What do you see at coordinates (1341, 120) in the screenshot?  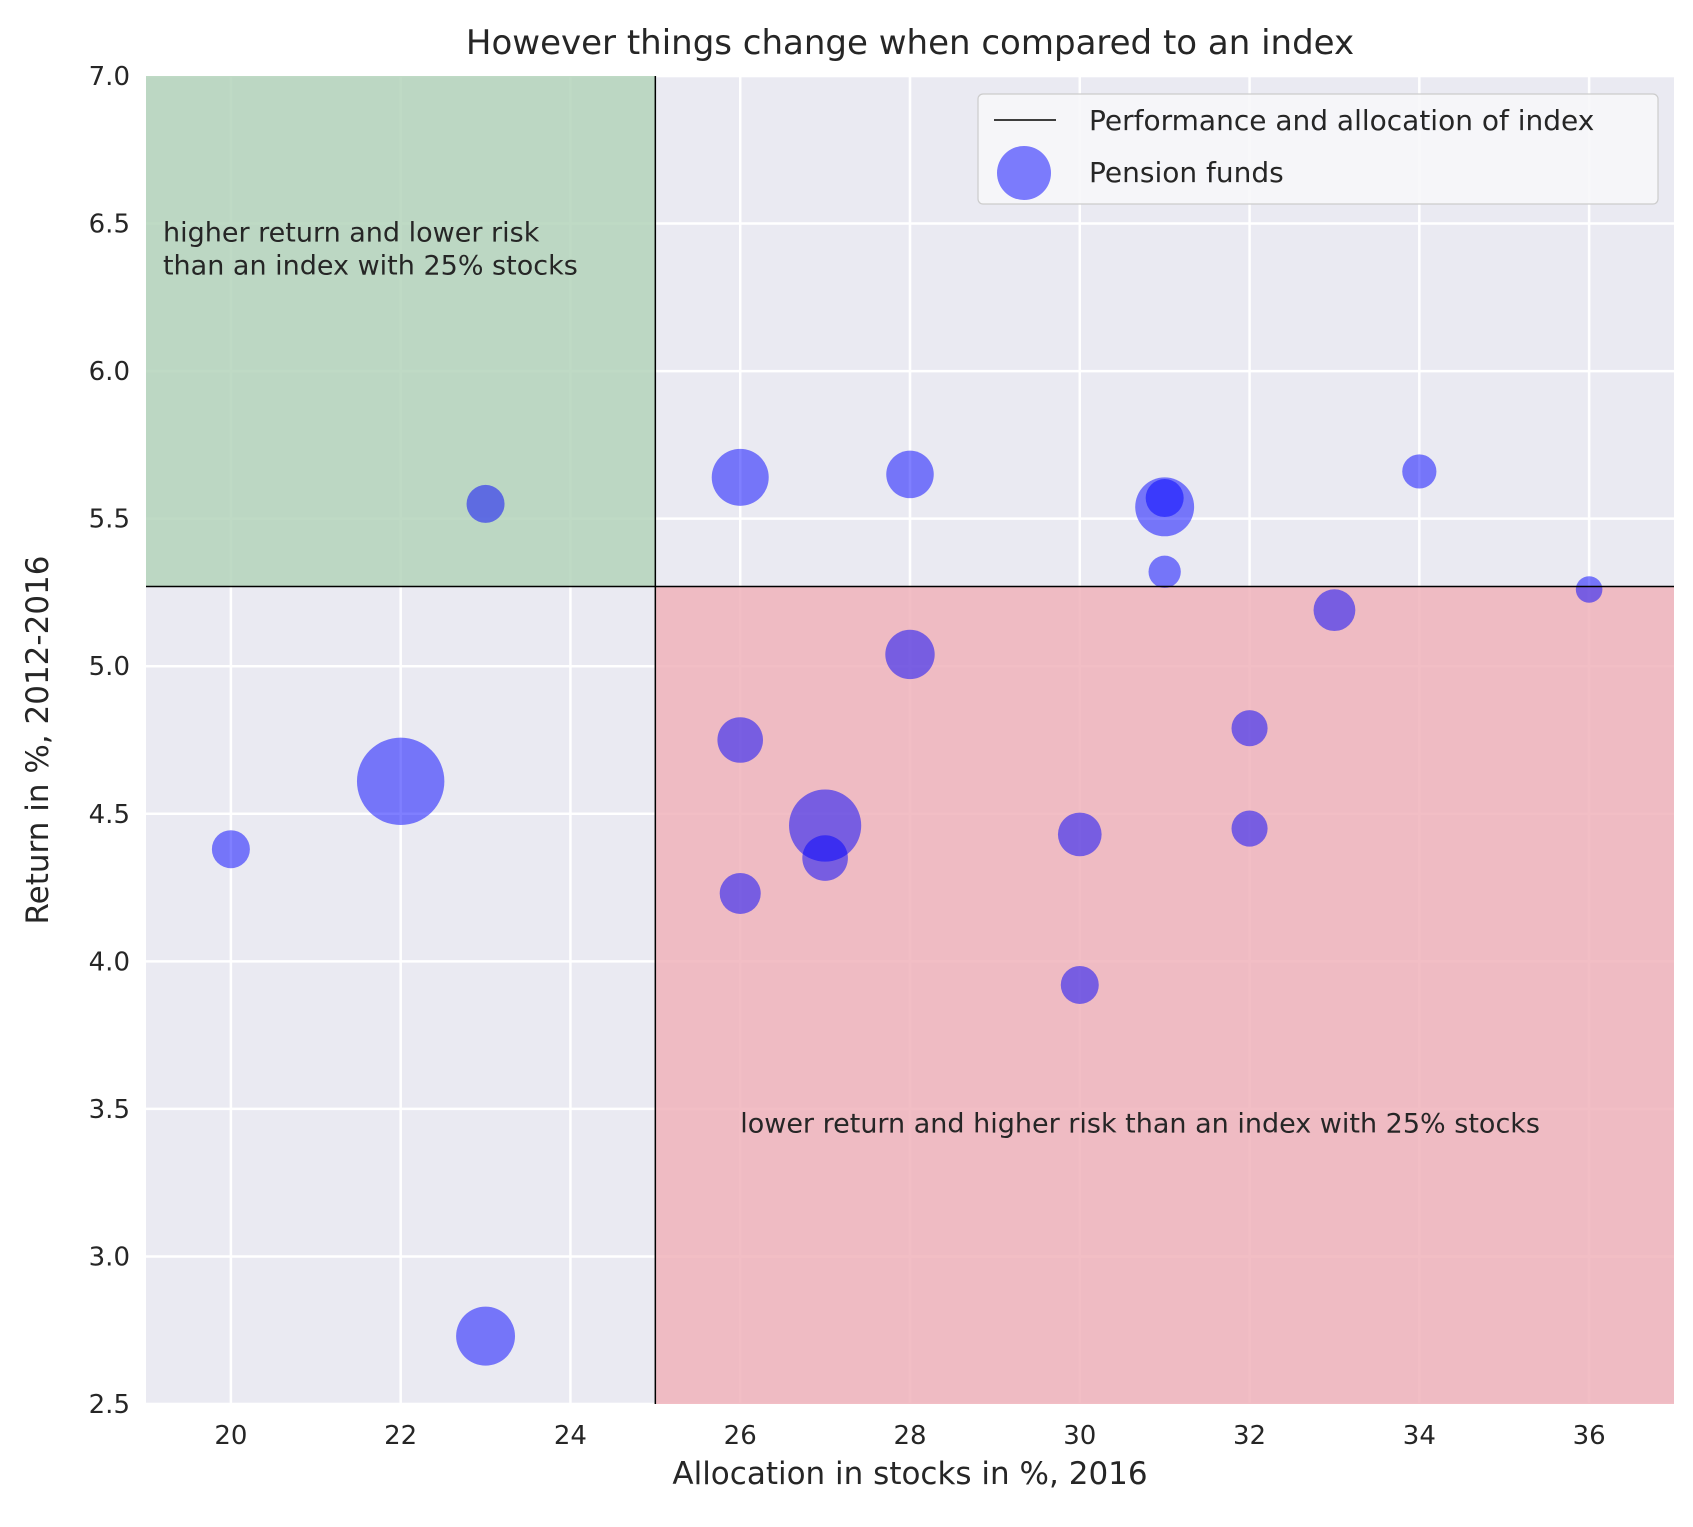 I see `legend-line-label: Performance and allocation of index` at bounding box center [1341, 120].